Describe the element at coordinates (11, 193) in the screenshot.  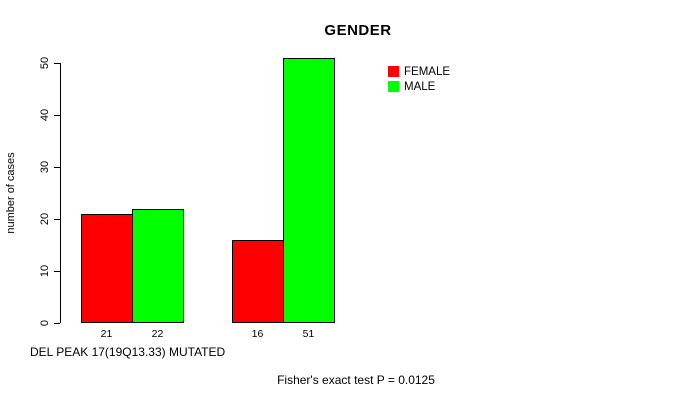
I see `y-axis-title: number of cases` at that location.